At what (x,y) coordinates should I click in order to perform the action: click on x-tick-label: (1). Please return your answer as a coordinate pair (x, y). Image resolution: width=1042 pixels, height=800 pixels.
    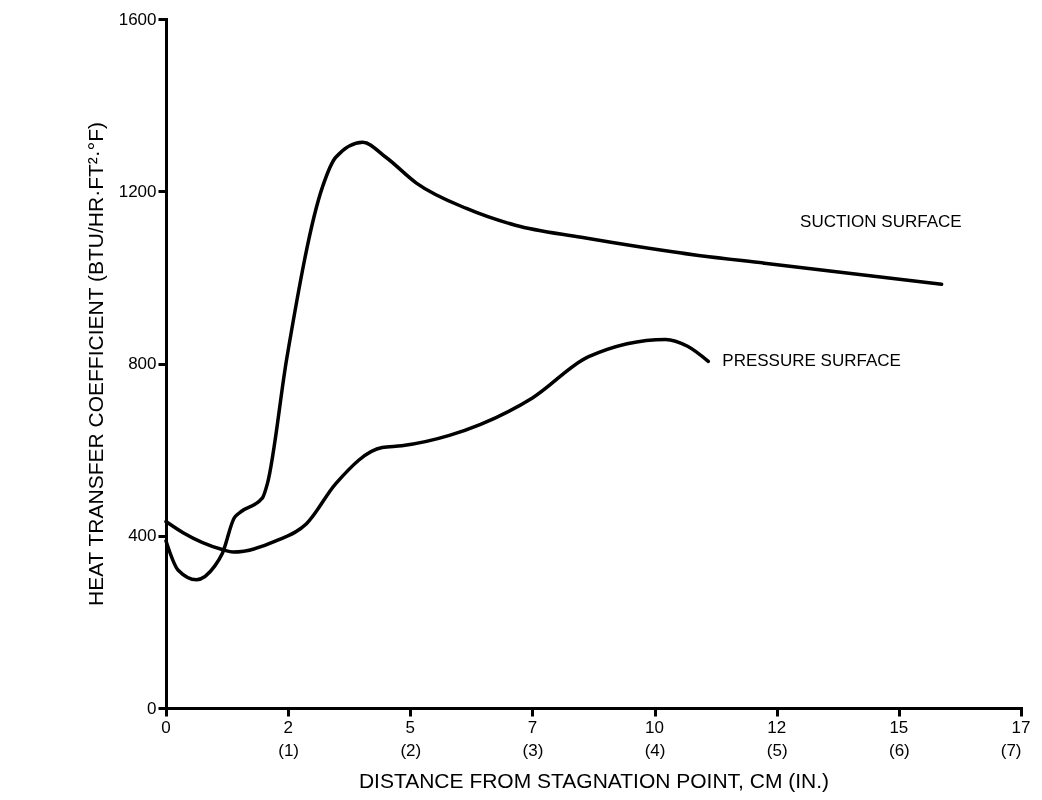
    Looking at the image, I should click on (289, 750).